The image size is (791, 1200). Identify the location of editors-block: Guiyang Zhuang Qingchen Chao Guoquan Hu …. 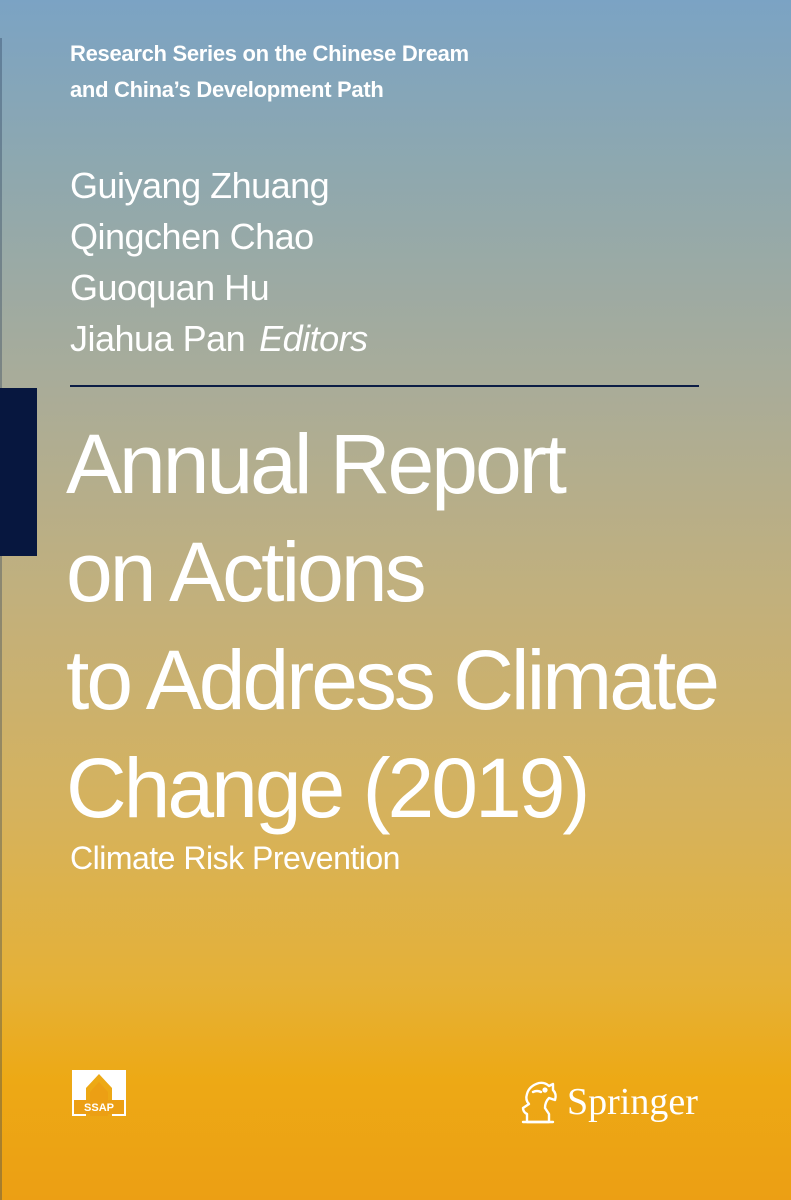
(390, 262).